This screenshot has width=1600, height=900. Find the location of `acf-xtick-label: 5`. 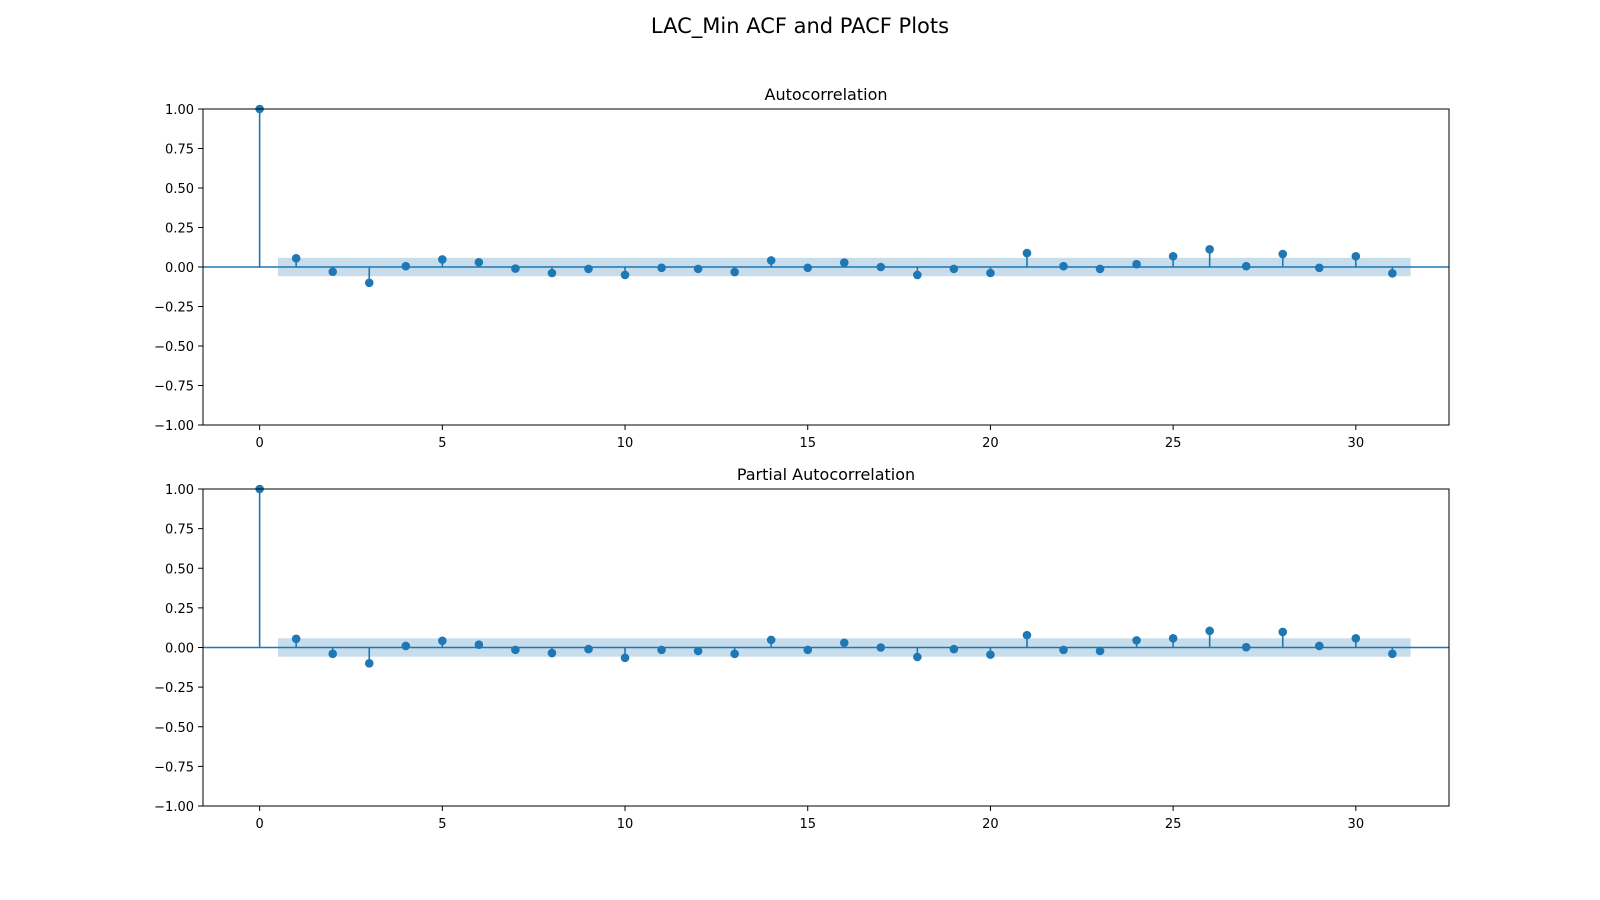

acf-xtick-label: 5 is located at coordinates (442, 443).